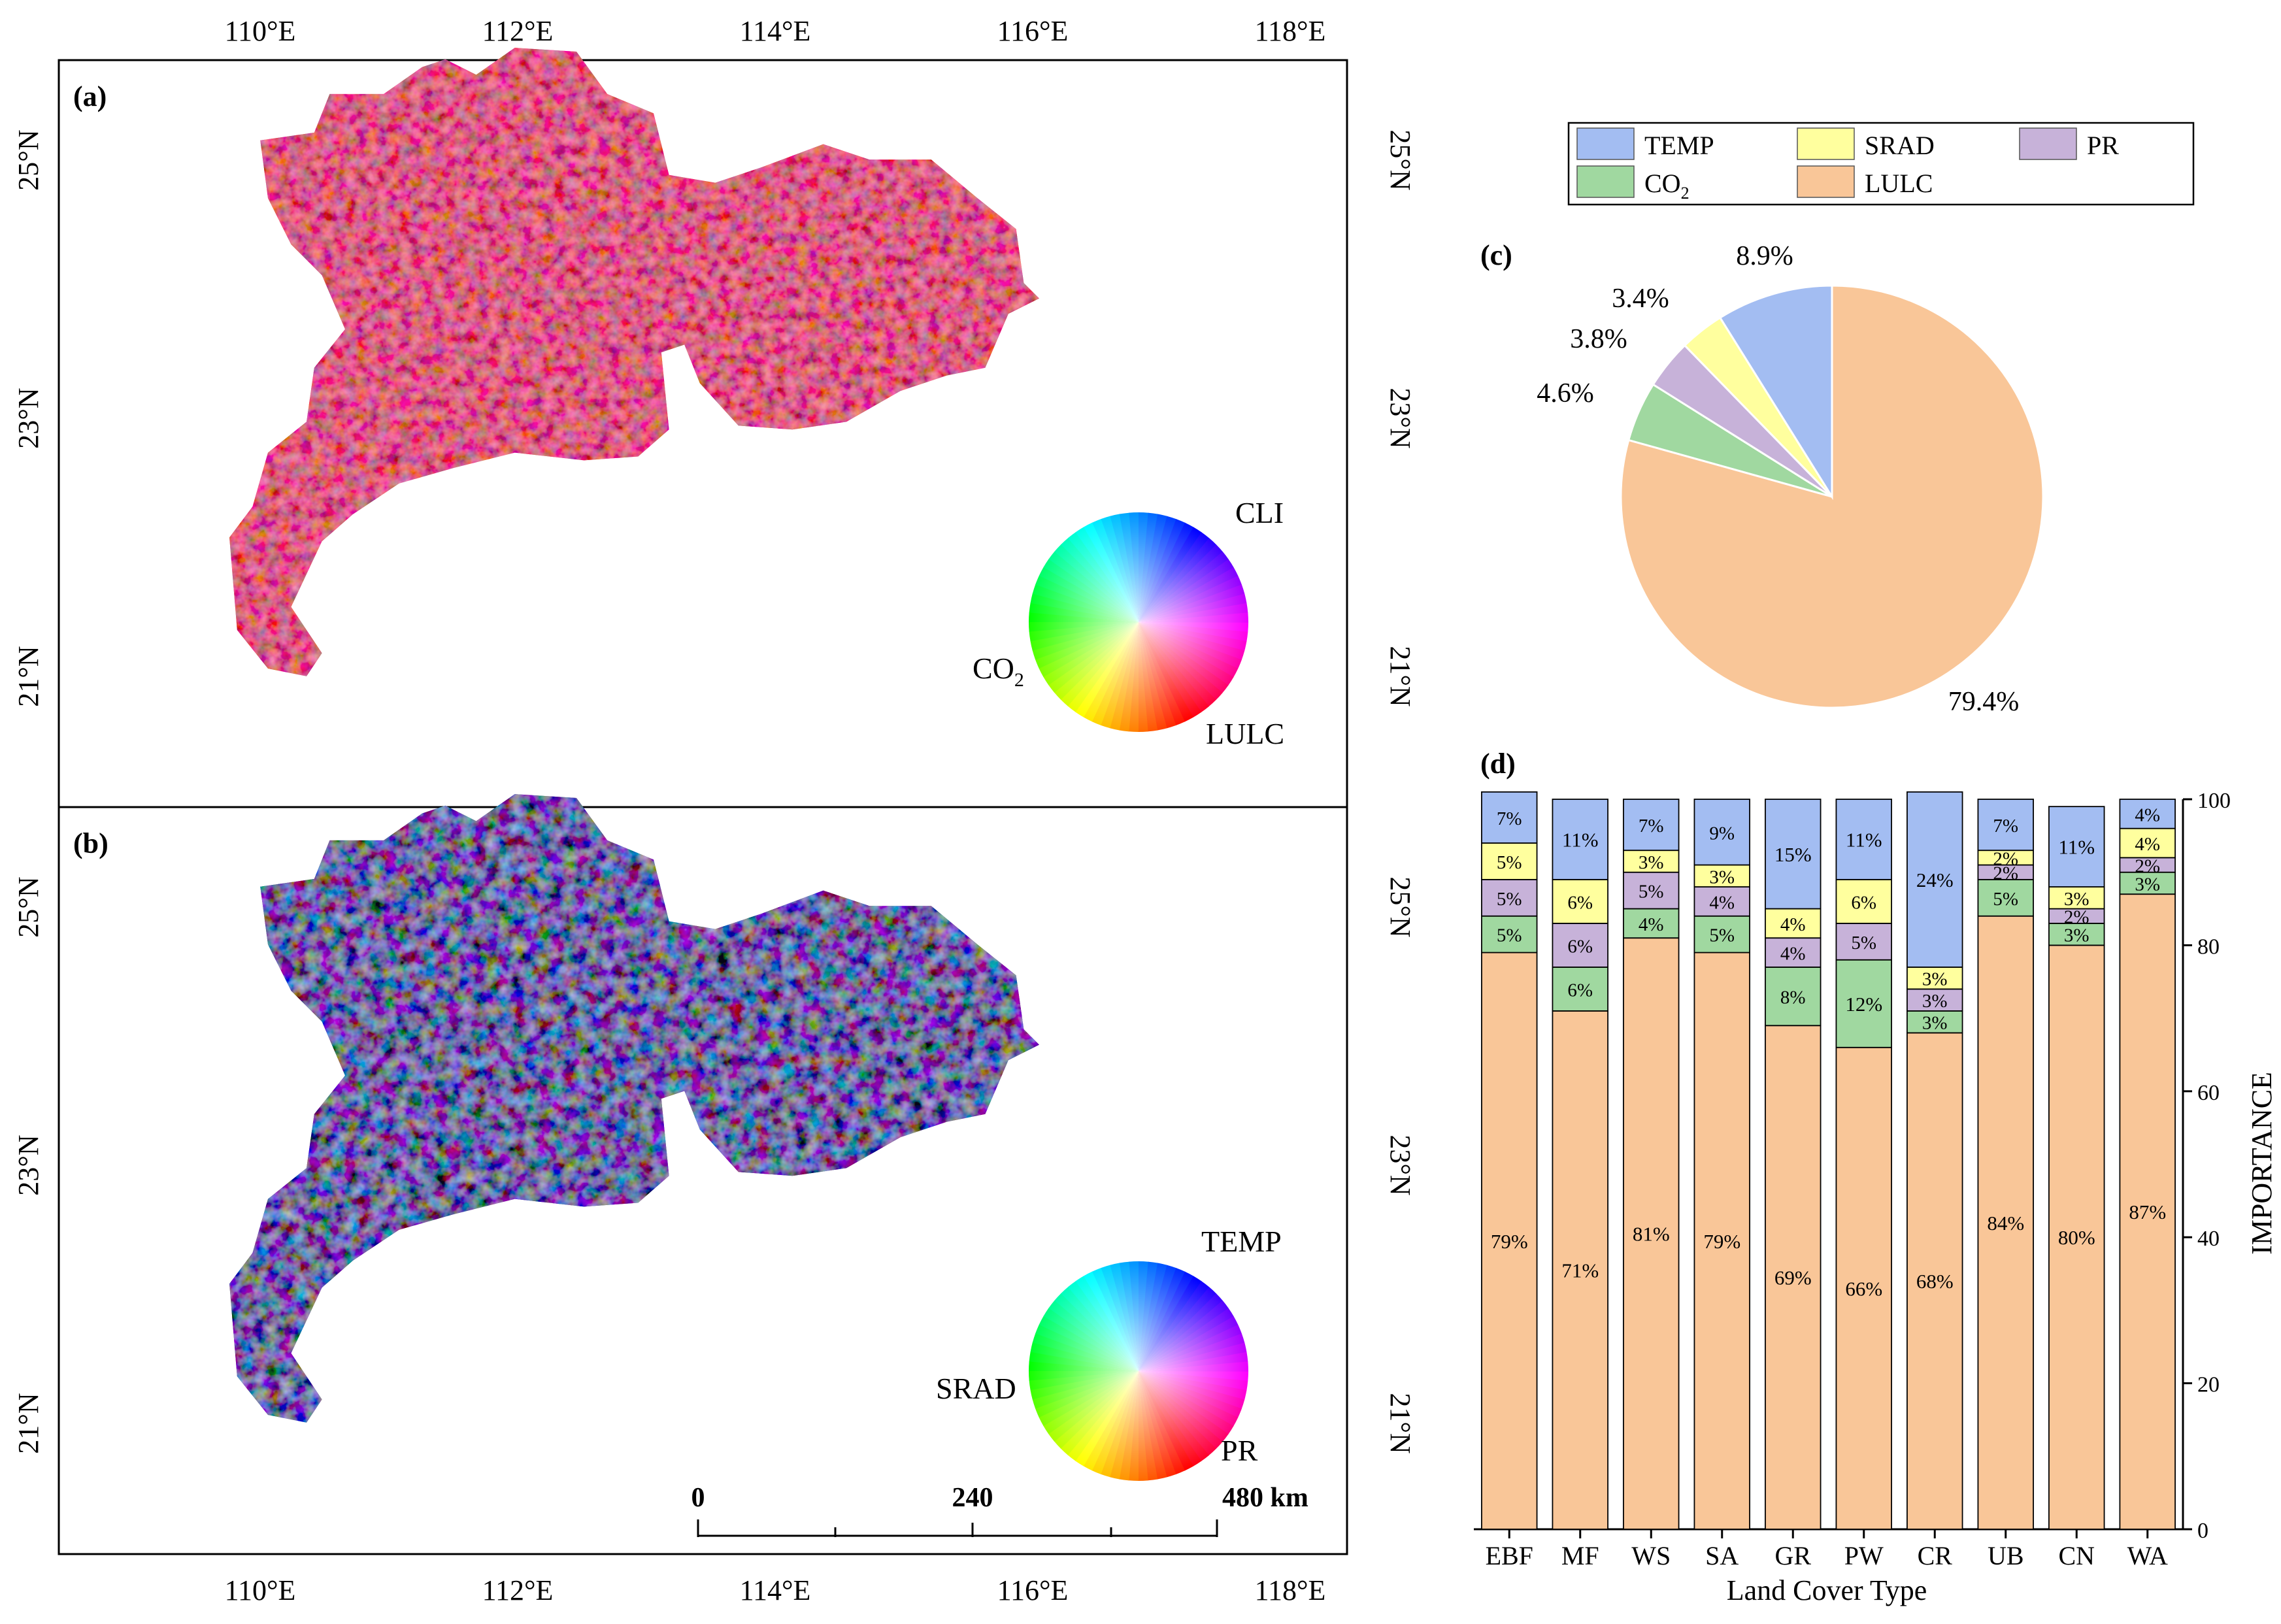  Describe the element at coordinates (1580, 1556) in the screenshot. I see `x-tick-label: MF` at that location.